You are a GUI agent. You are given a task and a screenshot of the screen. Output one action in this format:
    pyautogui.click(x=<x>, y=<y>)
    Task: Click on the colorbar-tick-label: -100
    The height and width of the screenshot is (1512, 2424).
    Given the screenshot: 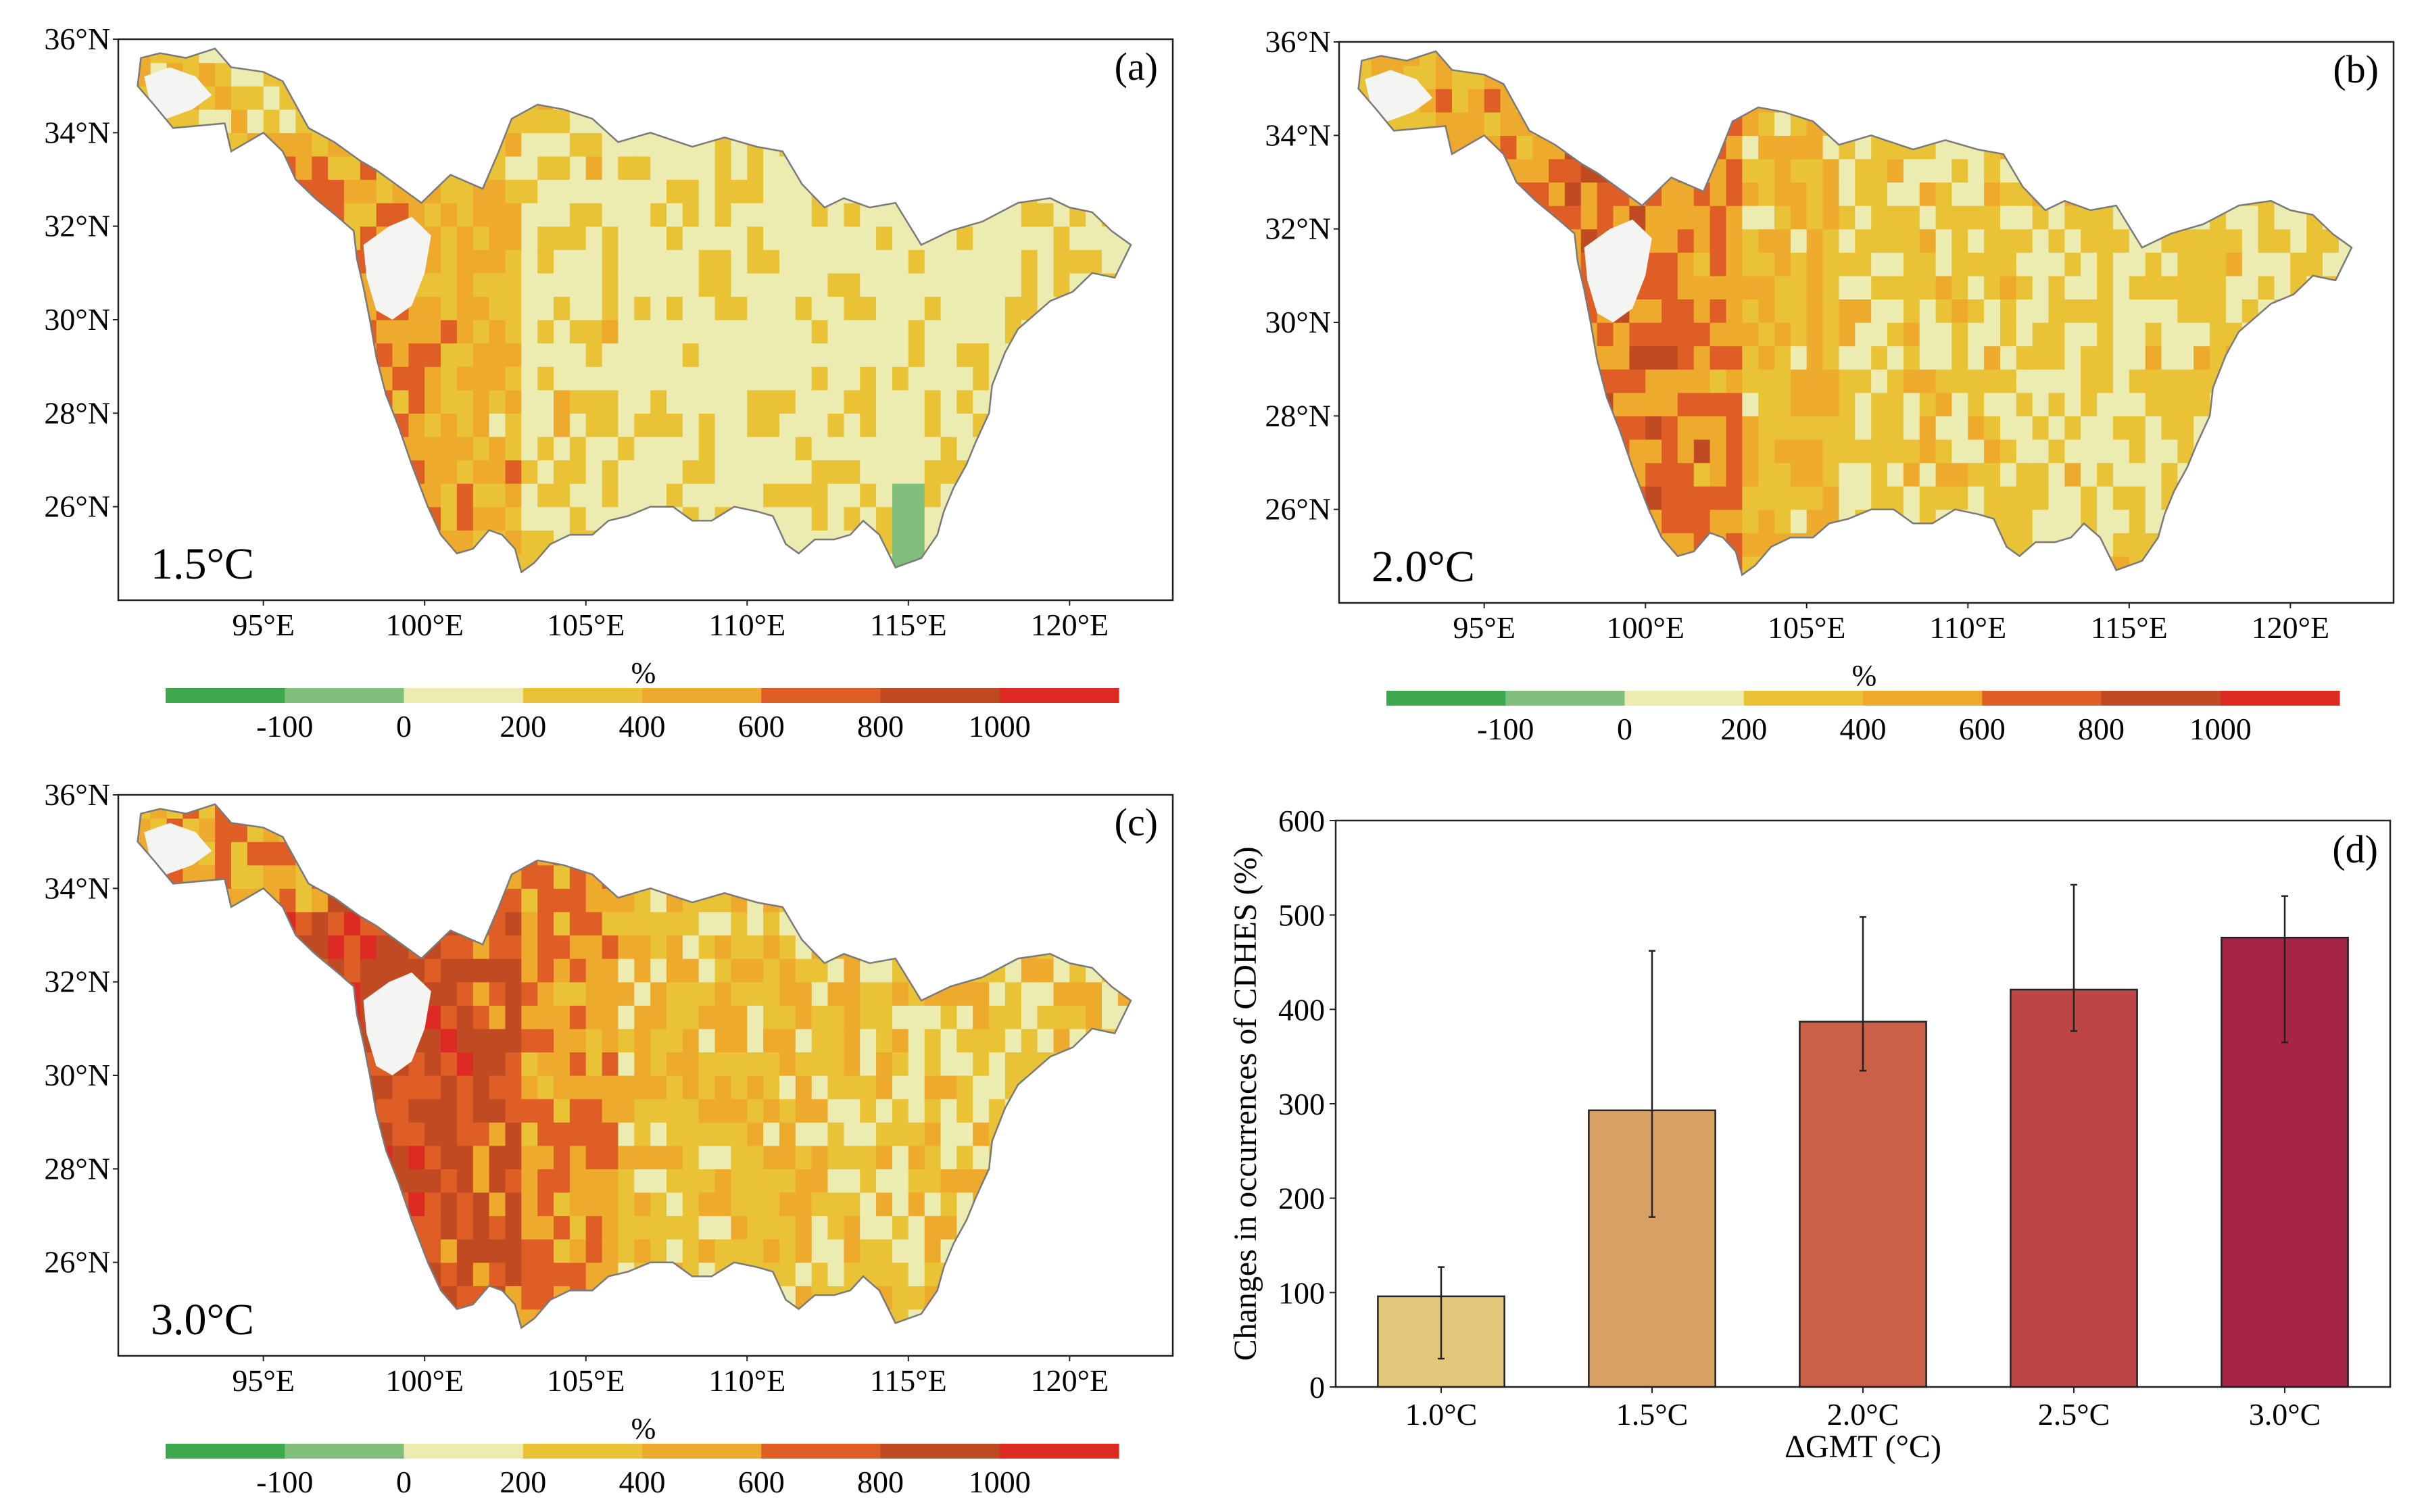 What is the action you would take?
    pyautogui.click(x=1505, y=729)
    